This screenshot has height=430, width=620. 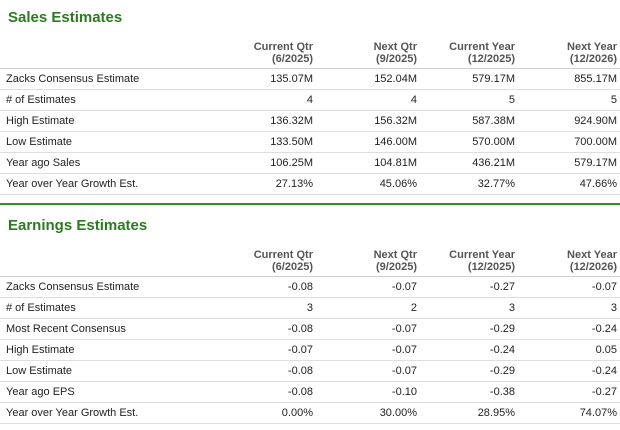 I want to click on table-row: Low Estimate -0.08 -0.07 -0.29 -0.24, so click(x=310, y=371).